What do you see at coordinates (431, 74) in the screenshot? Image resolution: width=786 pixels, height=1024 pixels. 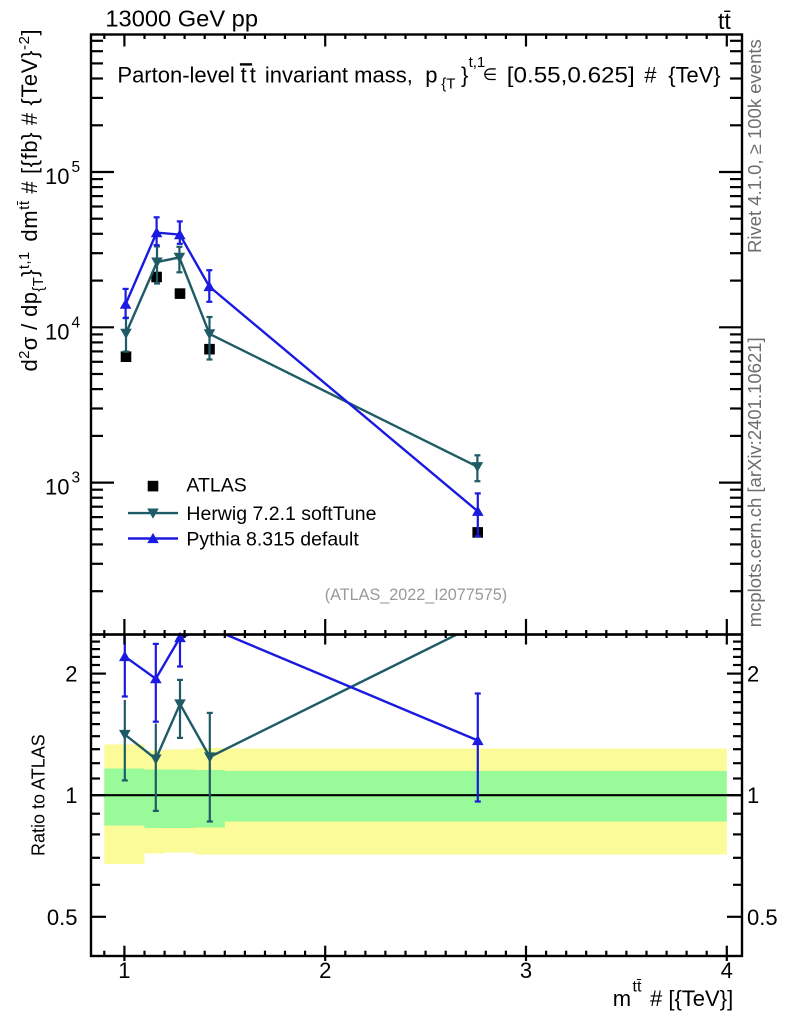 I see `svg-text: p` at bounding box center [431, 74].